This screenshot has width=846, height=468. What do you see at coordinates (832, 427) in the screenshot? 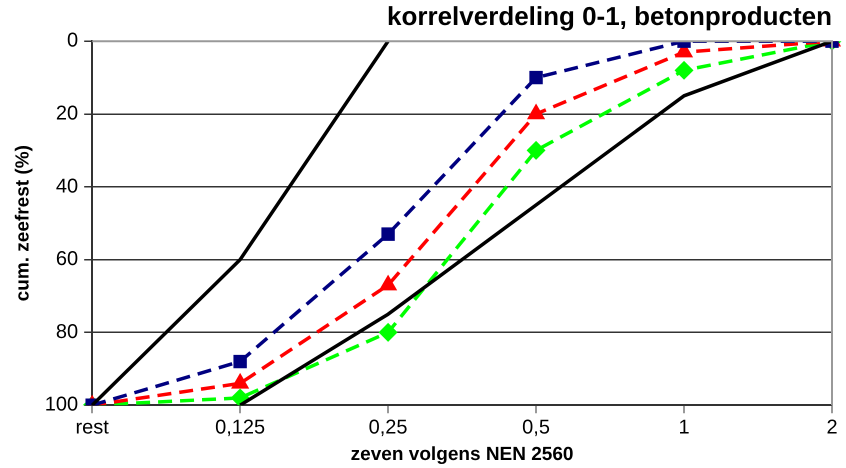
I see `x-tick-label: 2` at bounding box center [832, 427].